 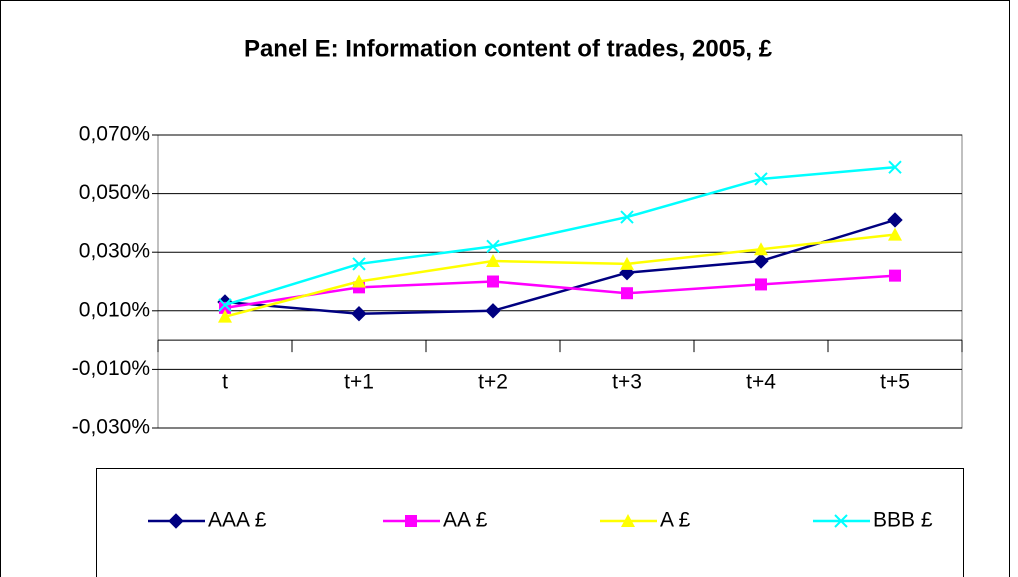 I want to click on x-tick-label: t+4, so click(x=761, y=382).